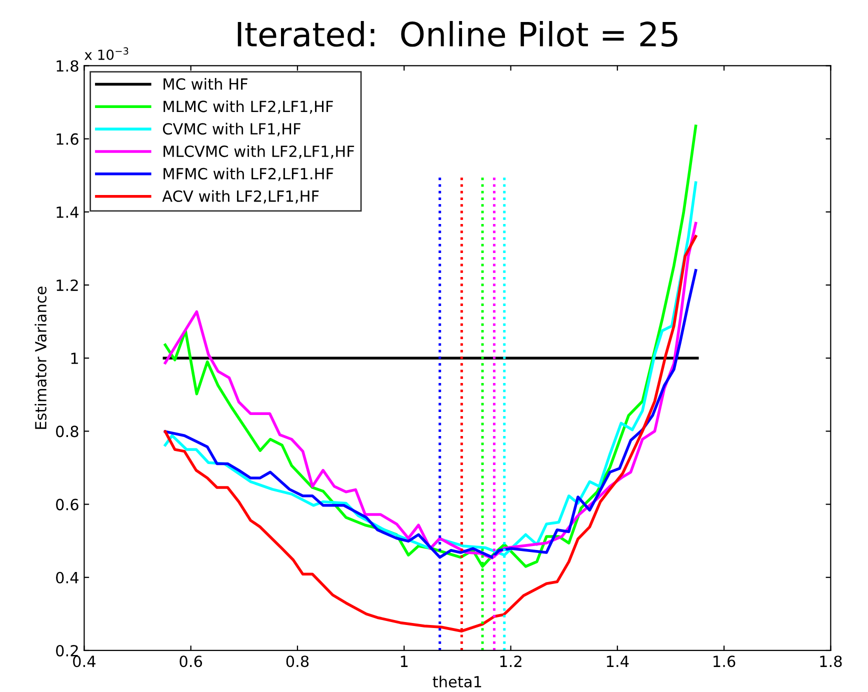  Describe the element at coordinates (67, 139) in the screenshot. I see `y-tick-label: 1.6` at that location.